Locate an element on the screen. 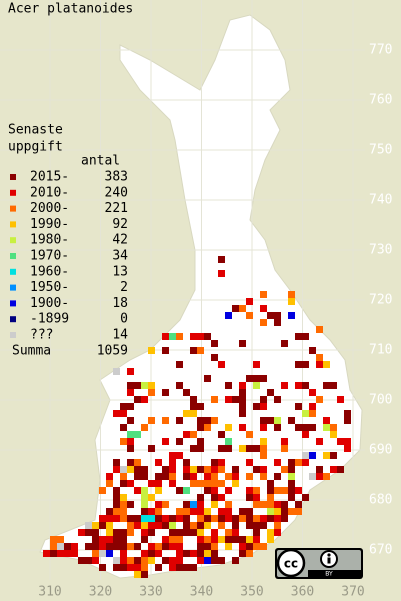  legend-count-heading: antal is located at coordinates (100, 161).